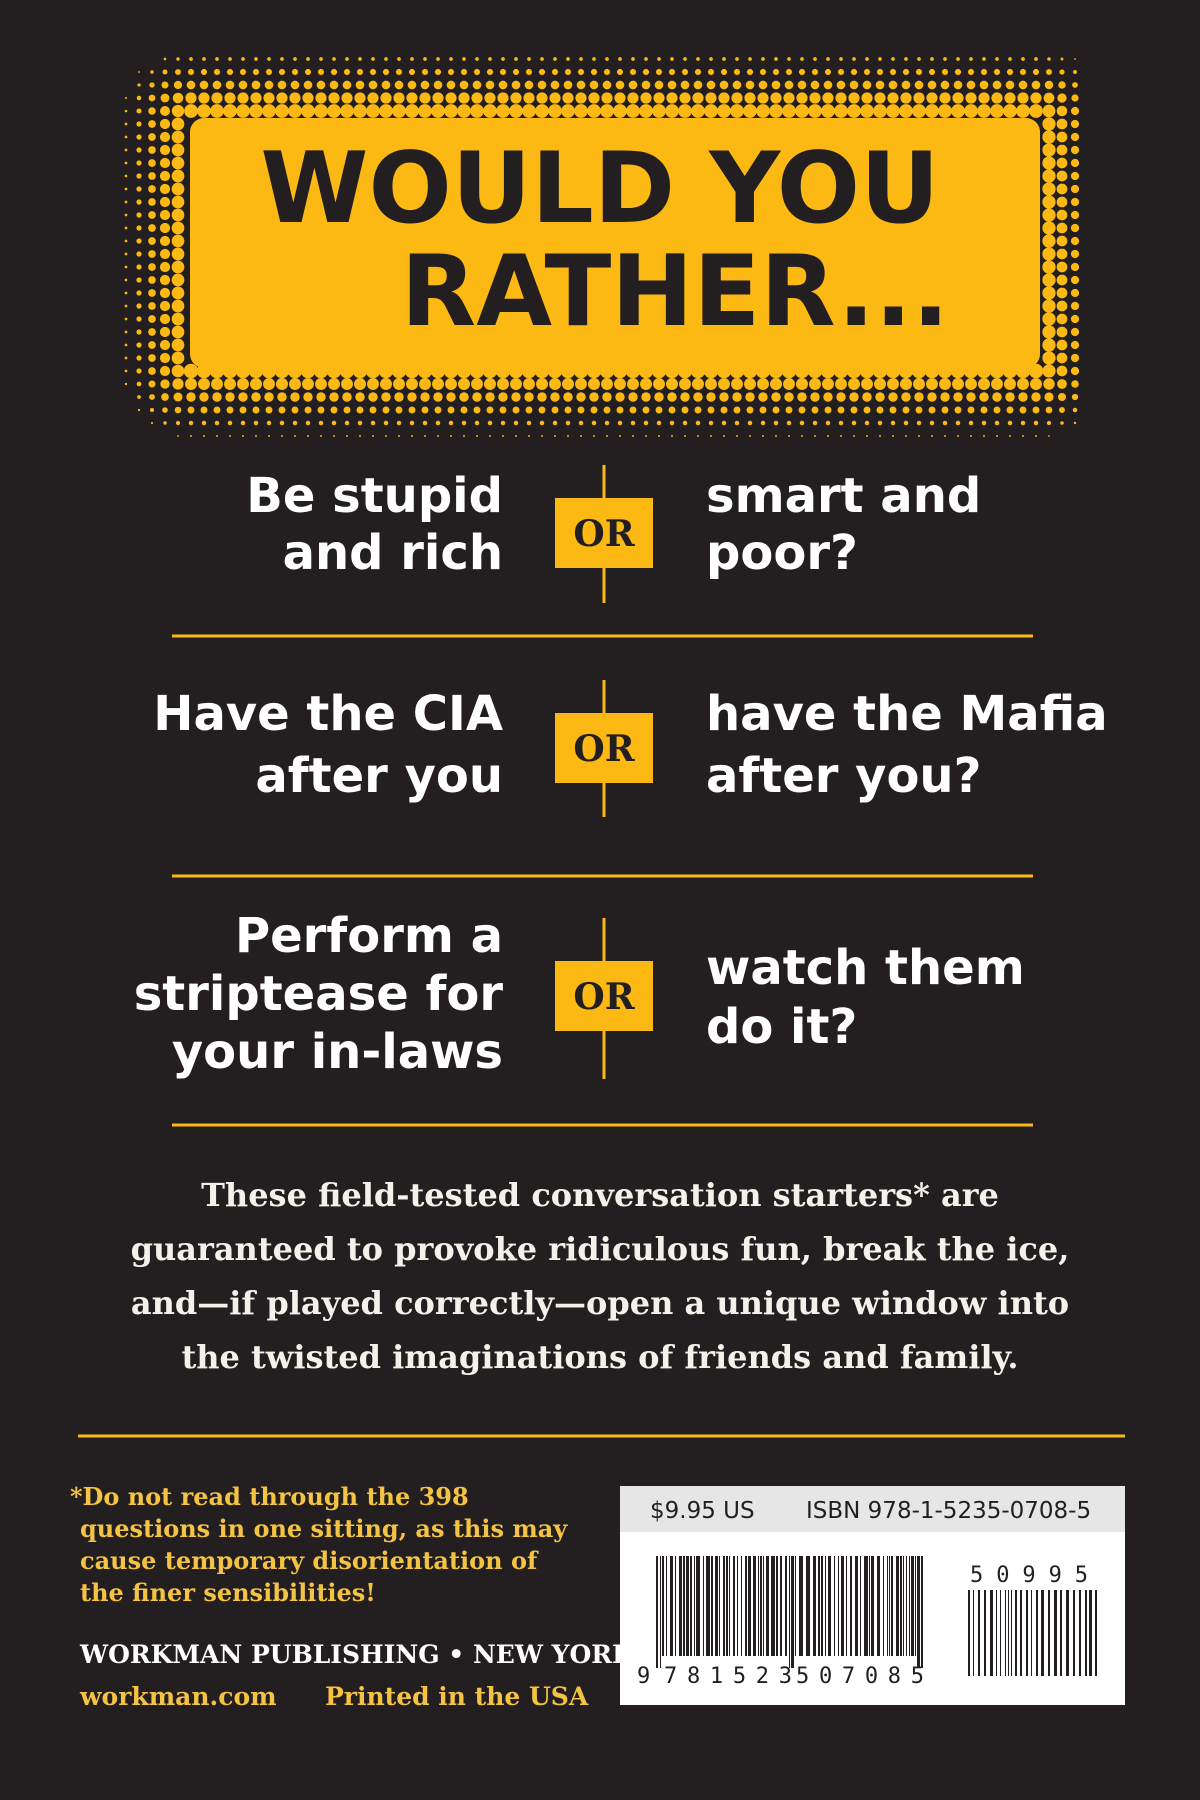 This screenshot has width=1200, height=1800. Describe the element at coordinates (393, 553) in the screenshot. I see `option-left: and rich` at that location.